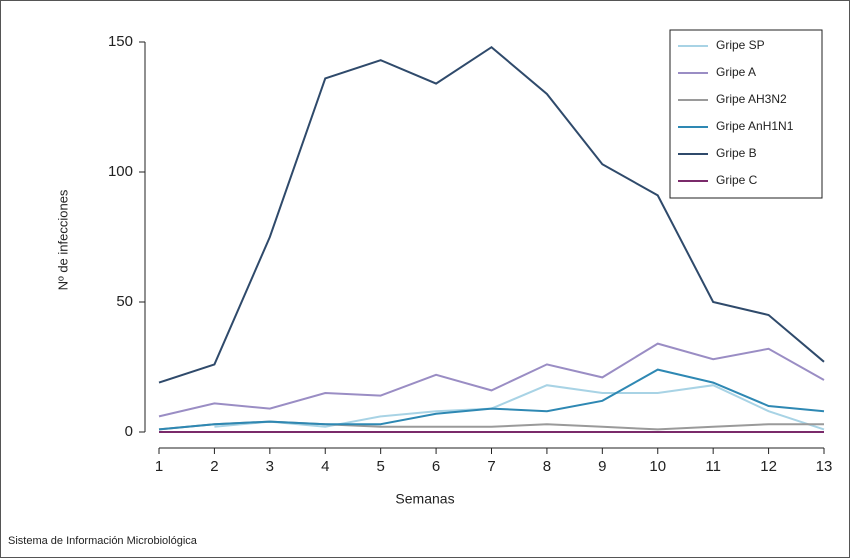 The width and height of the screenshot is (850, 558). What do you see at coordinates (159, 466) in the screenshot?
I see `x-tick-label: 1` at bounding box center [159, 466].